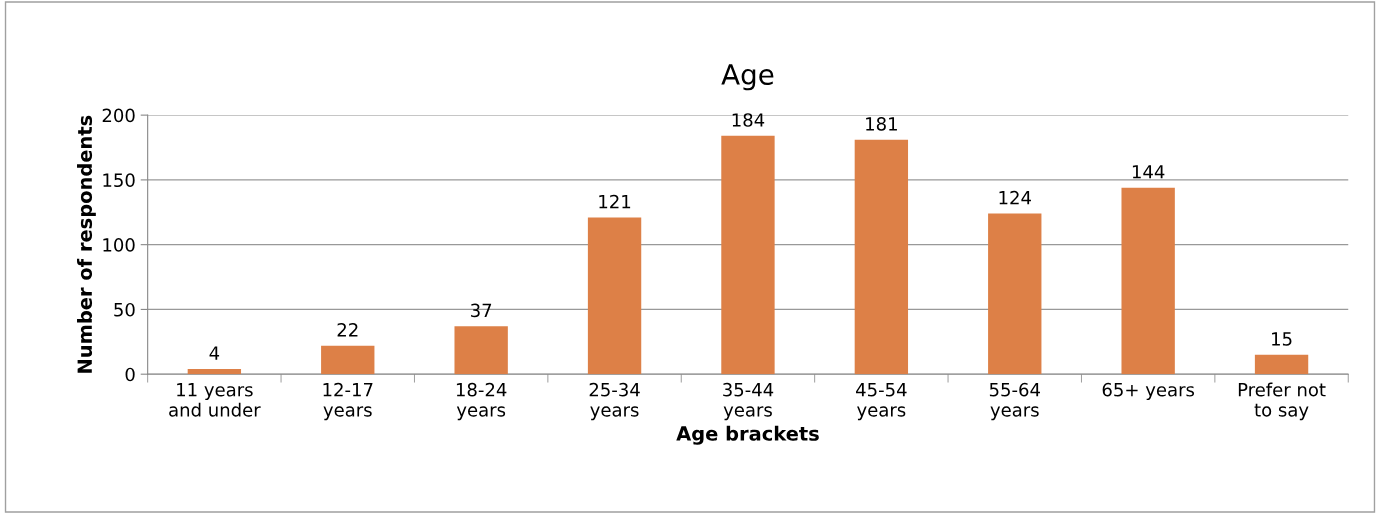 This screenshot has width=1380, height=514. What do you see at coordinates (615, 201) in the screenshot?
I see `data-label: 121` at bounding box center [615, 201].